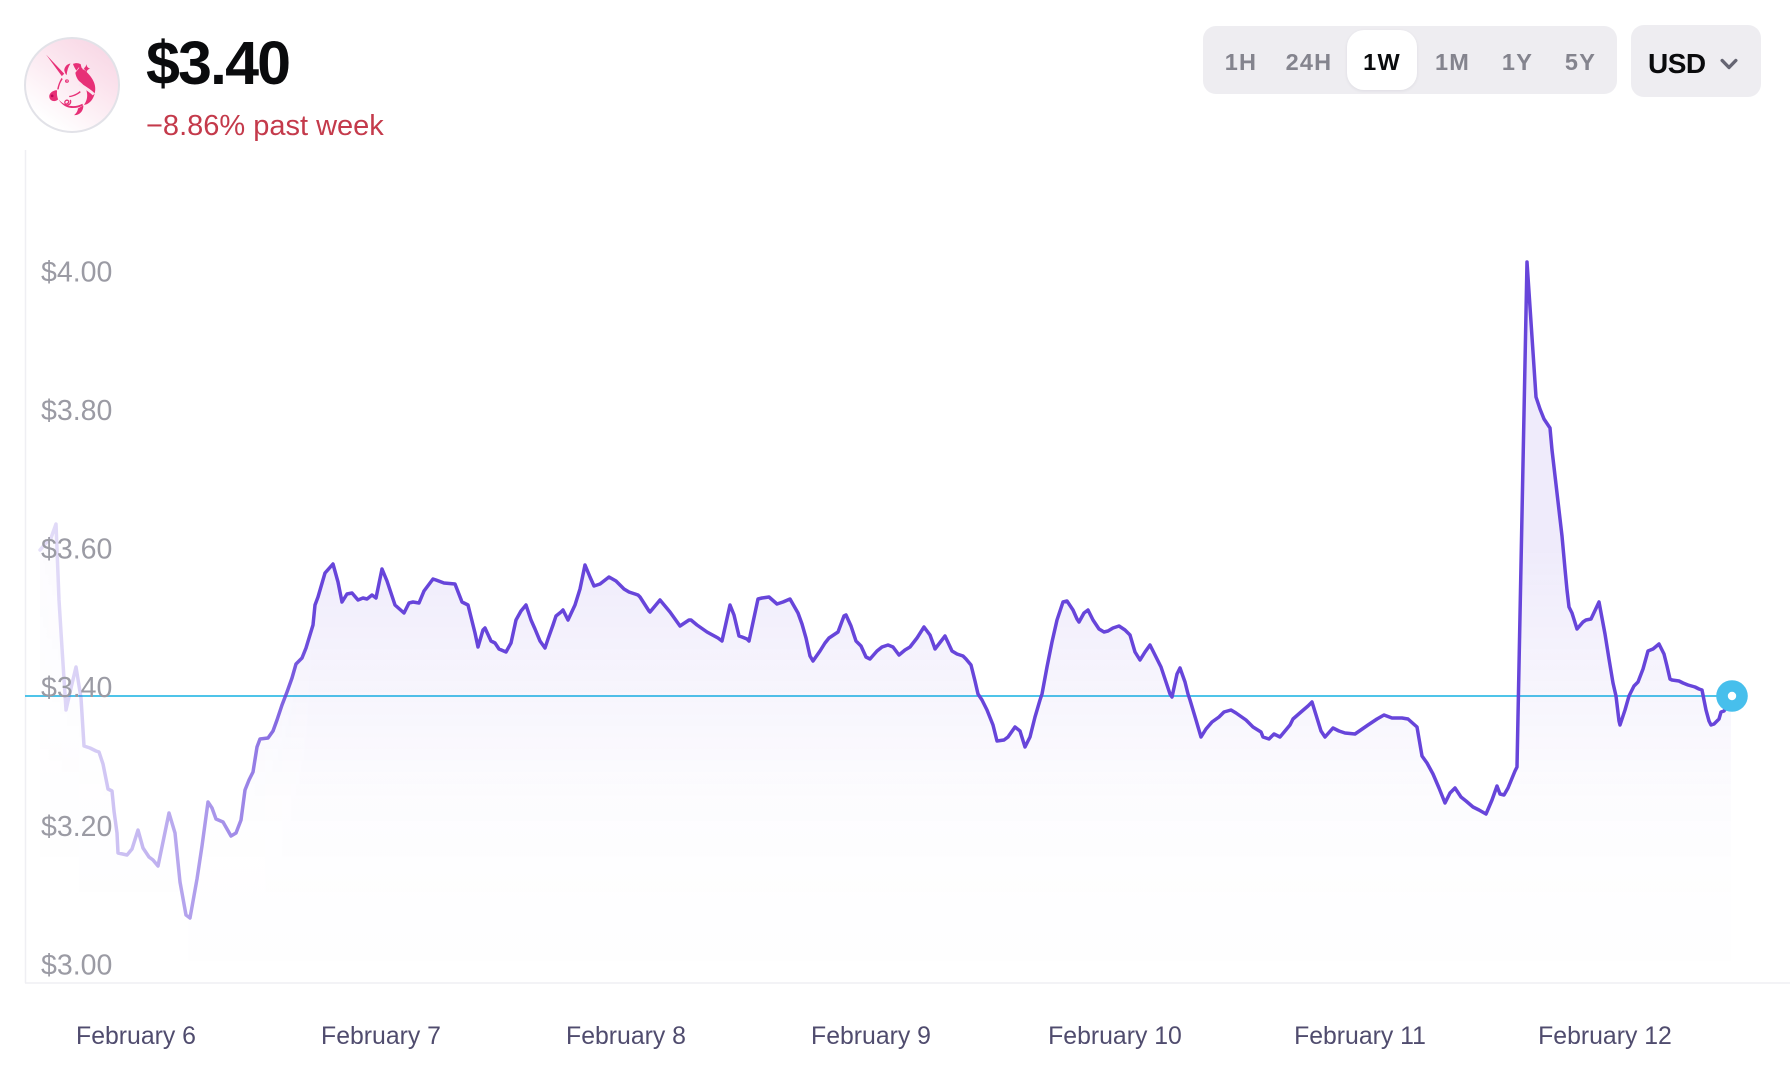 The image size is (1790, 1090). What do you see at coordinates (136, 1036) in the screenshot?
I see `svg-text: February 6` at bounding box center [136, 1036].